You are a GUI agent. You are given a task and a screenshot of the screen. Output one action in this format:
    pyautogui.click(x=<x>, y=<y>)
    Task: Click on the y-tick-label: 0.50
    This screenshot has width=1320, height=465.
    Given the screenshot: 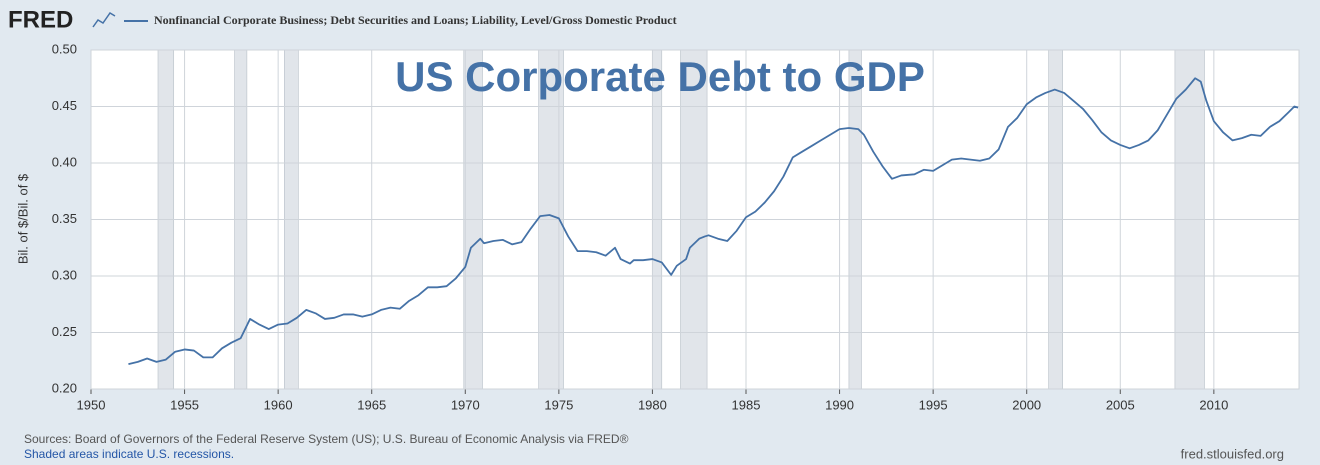 What is the action you would take?
    pyautogui.click(x=64, y=48)
    